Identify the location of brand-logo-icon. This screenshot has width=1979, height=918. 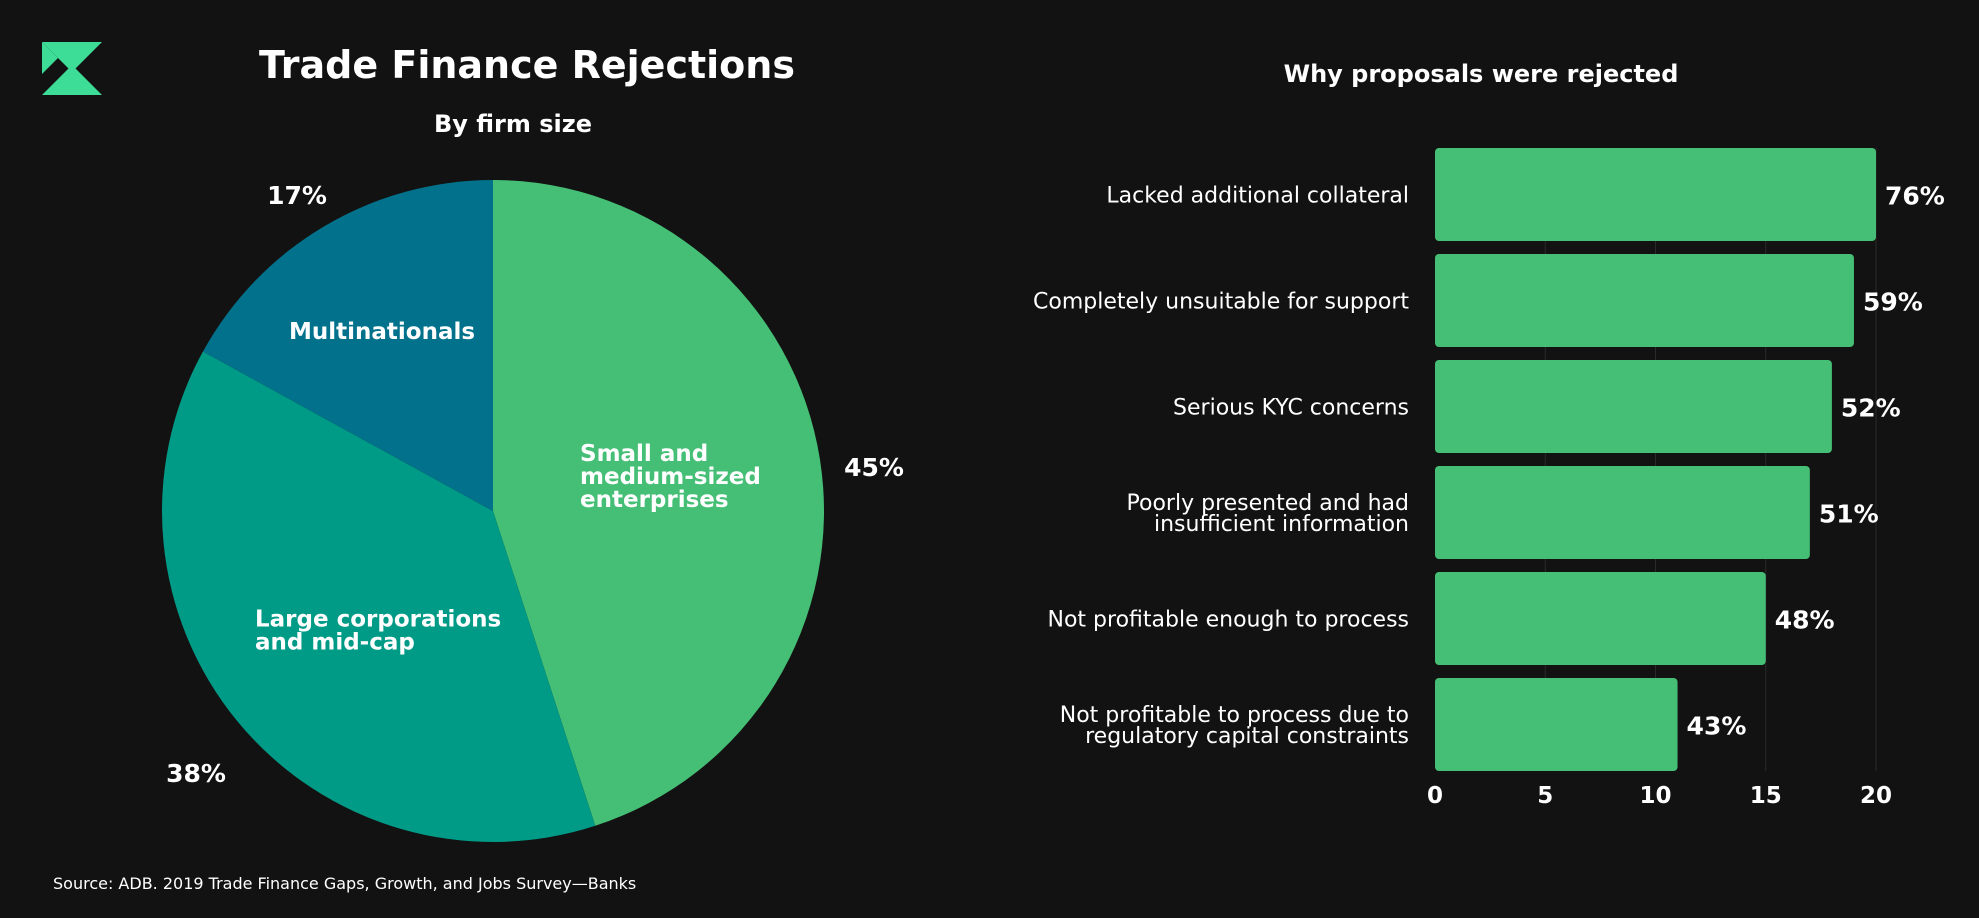
(72, 68).